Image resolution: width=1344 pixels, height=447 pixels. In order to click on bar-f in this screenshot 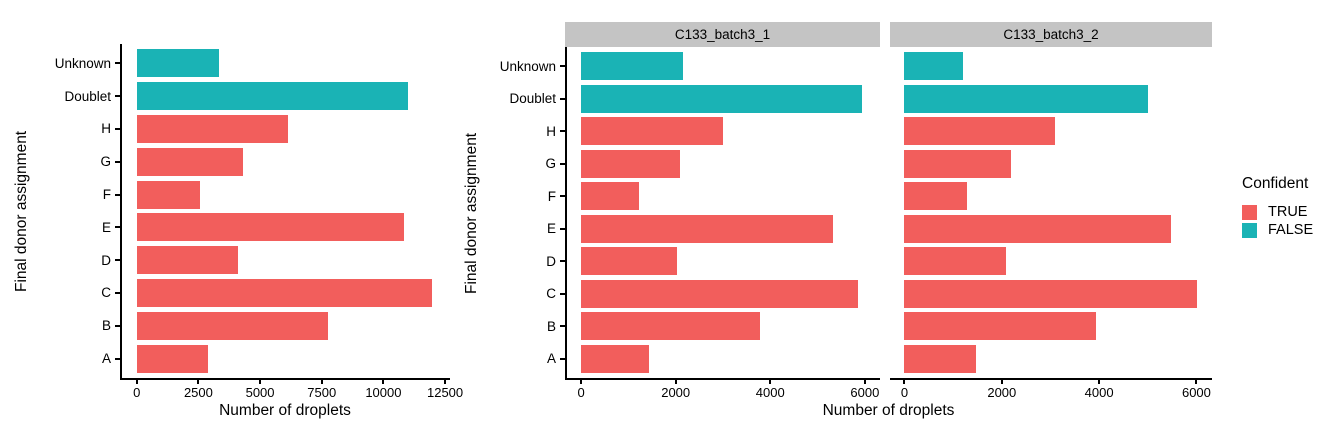, I will do `click(936, 196)`.